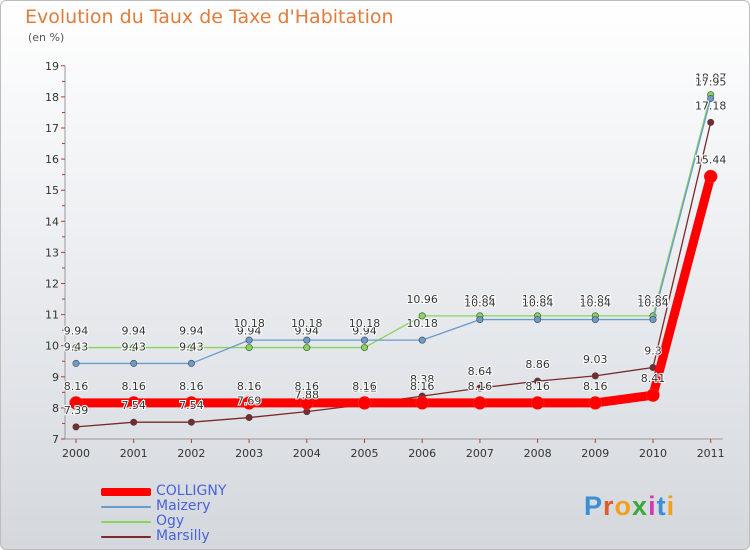  I want to click on proxiti-logo: Proxiti, so click(630, 506).